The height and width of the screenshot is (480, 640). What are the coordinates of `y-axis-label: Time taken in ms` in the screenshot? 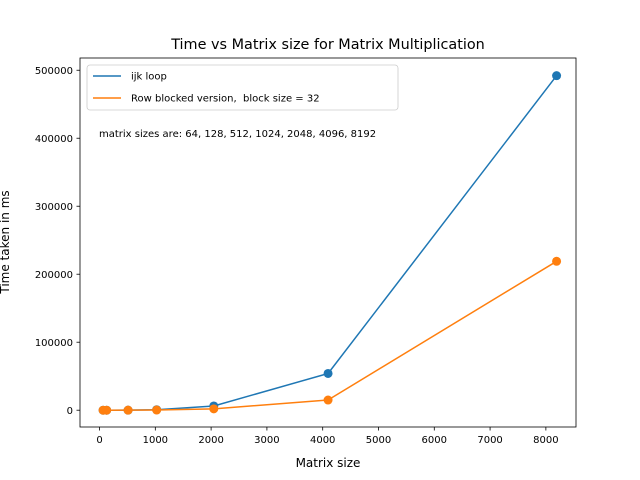 It's located at (6, 242).